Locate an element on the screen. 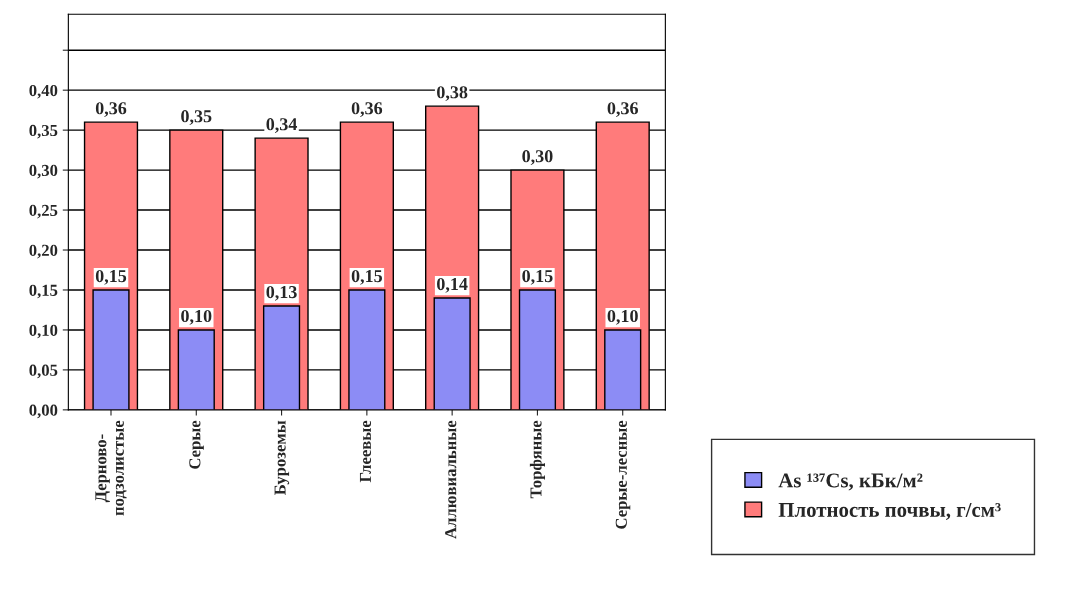 The width and height of the screenshot is (1068, 594). y-tick-label: 0,10 is located at coordinates (43, 331).